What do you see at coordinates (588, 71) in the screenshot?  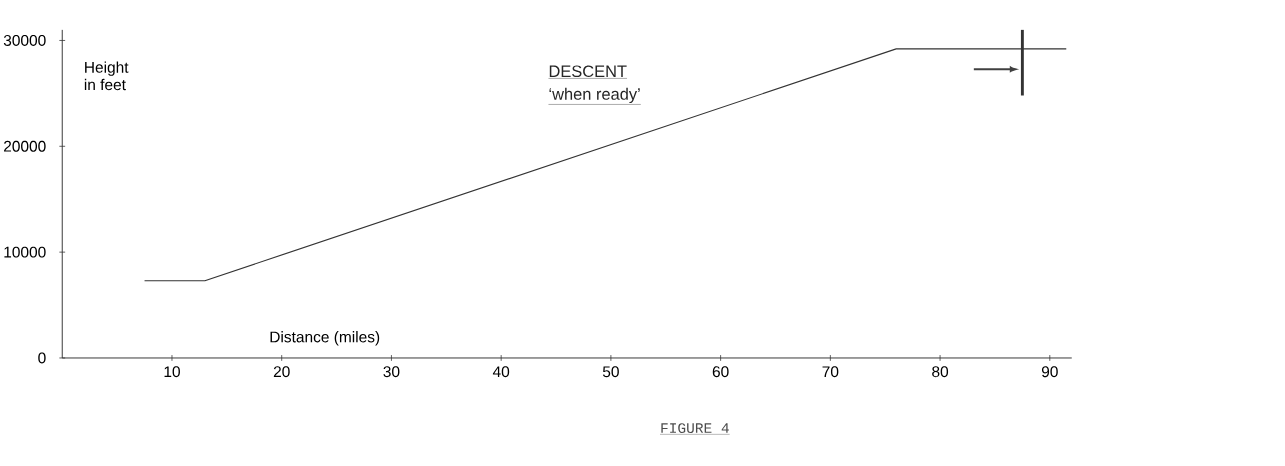 I see `annotation: DESCENT` at bounding box center [588, 71].